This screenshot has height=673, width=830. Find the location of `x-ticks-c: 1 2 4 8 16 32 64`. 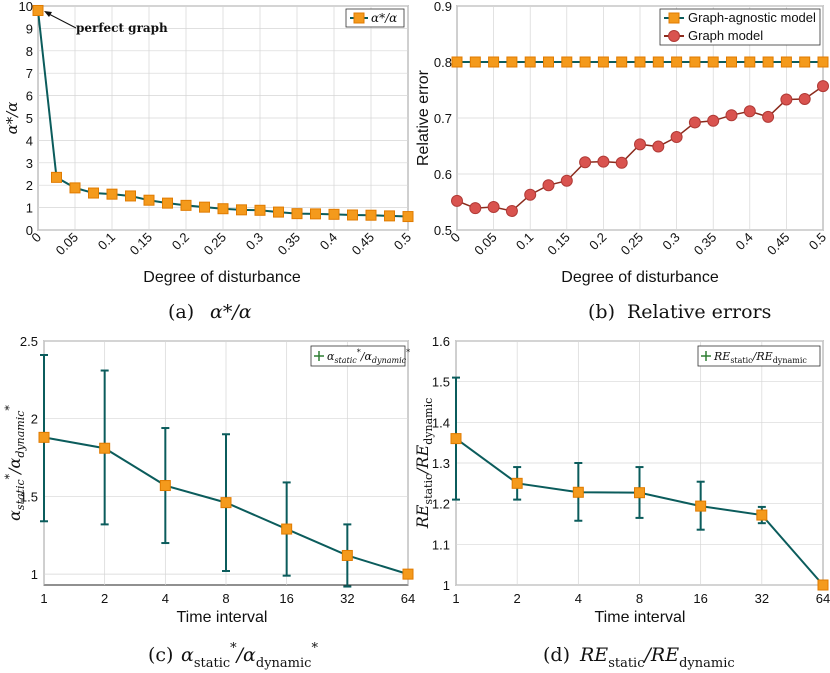

x-ticks-c: 1 2 4 8 16 32 64 is located at coordinates (227, 598).